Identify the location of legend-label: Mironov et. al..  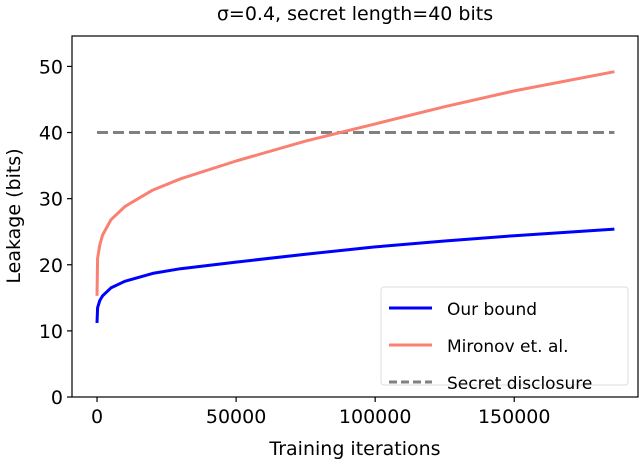
(508, 347).